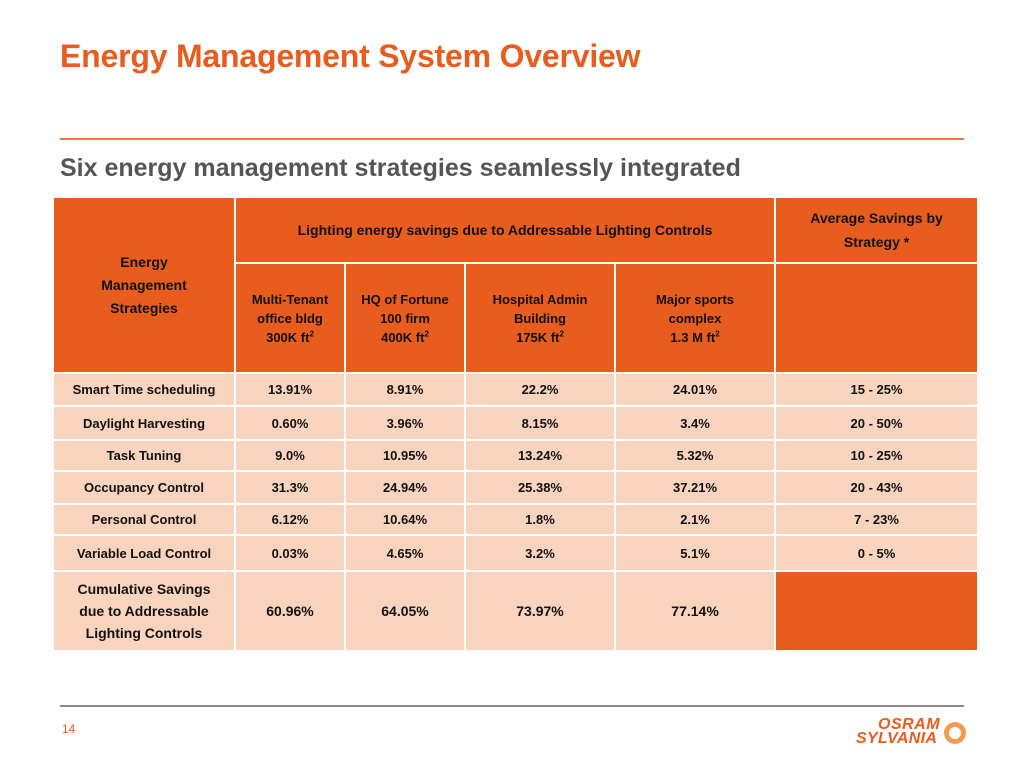 This screenshot has height=768, width=1024. Describe the element at coordinates (540, 389) in the screenshot. I see `value-cell: 22.2%` at that location.